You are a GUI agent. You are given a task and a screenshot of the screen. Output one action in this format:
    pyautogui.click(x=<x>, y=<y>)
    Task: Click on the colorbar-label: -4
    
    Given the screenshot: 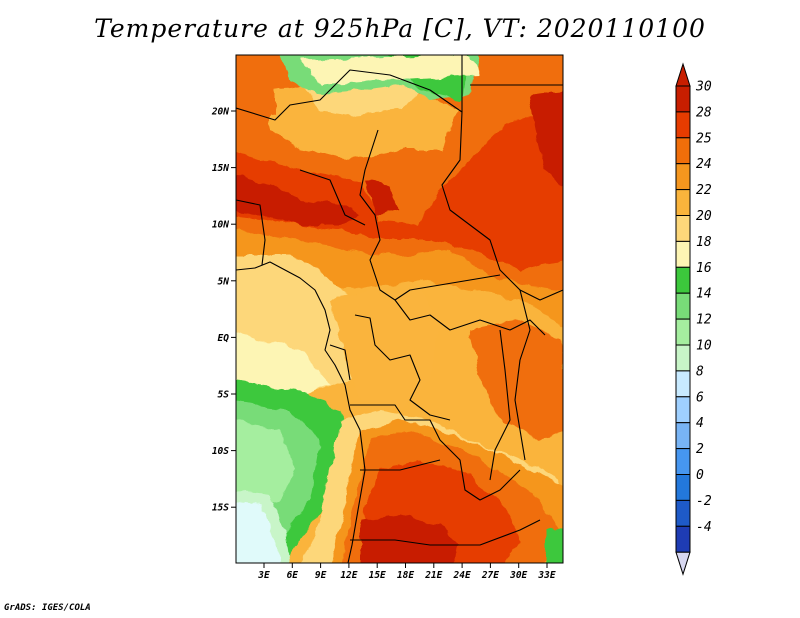 What is the action you would take?
    pyautogui.click(x=704, y=527)
    